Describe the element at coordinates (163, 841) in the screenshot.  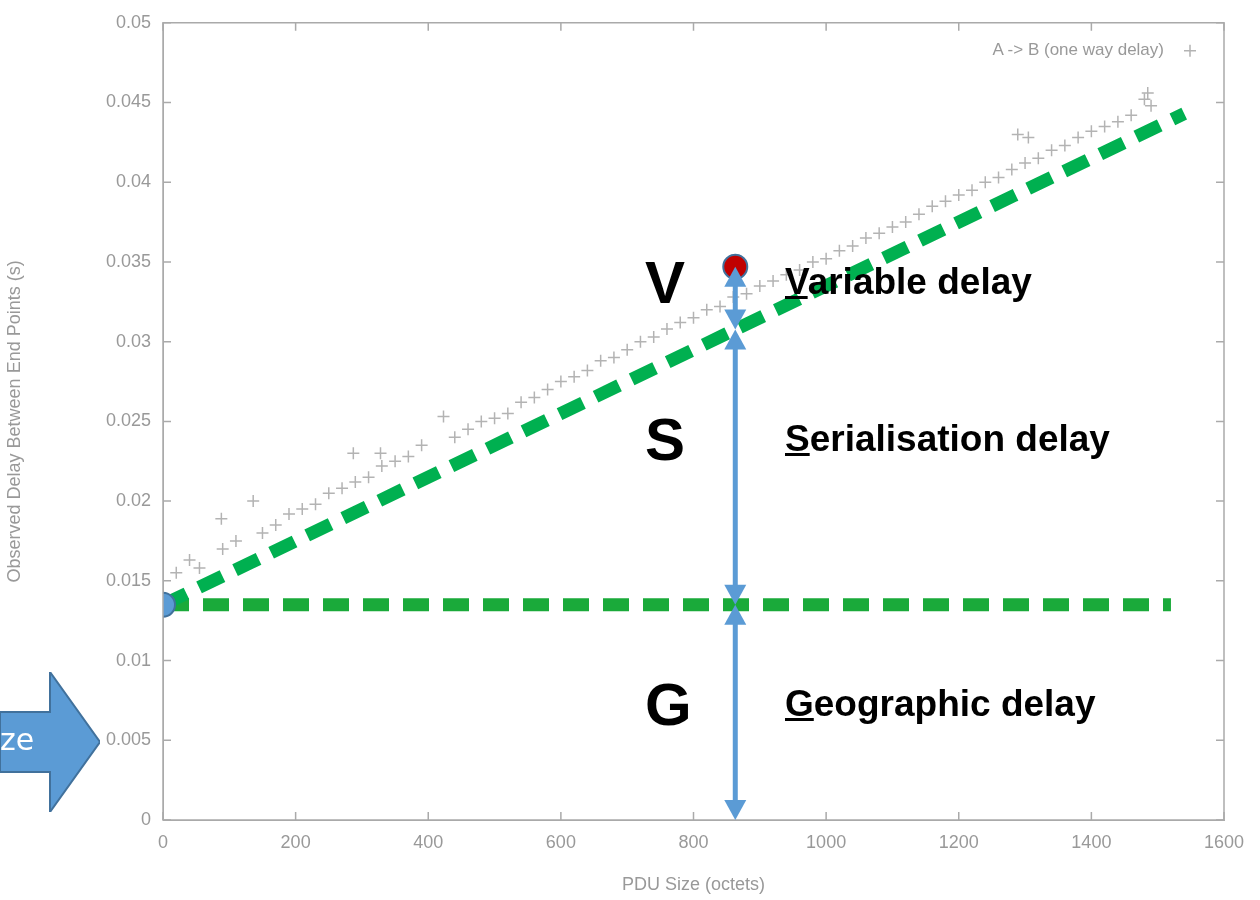
I see `x-tick-label: 0` at that location.